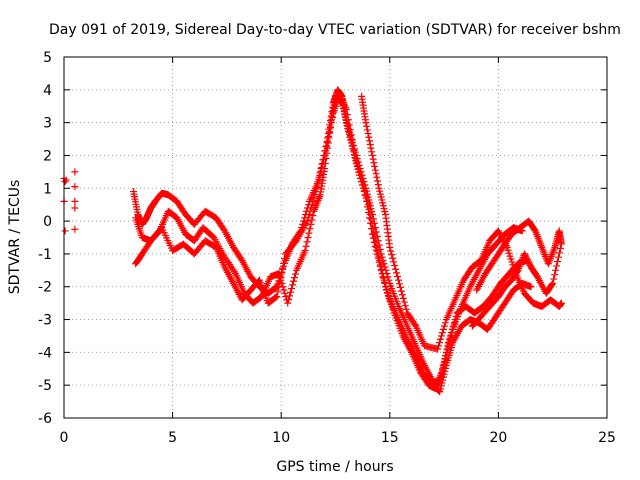 This screenshot has width=640, height=480. Describe the element at coordinates (45, 288) in the screenshot. I see `y-tick-label: -2` at that location.